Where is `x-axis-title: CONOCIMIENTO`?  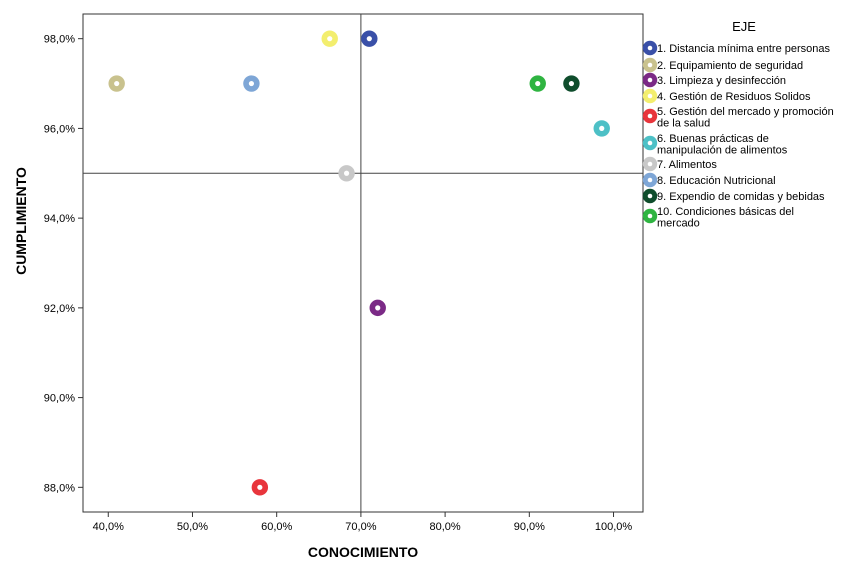
x-axis-title: CONOCIMIENTO is located at coordinates (363, 552).